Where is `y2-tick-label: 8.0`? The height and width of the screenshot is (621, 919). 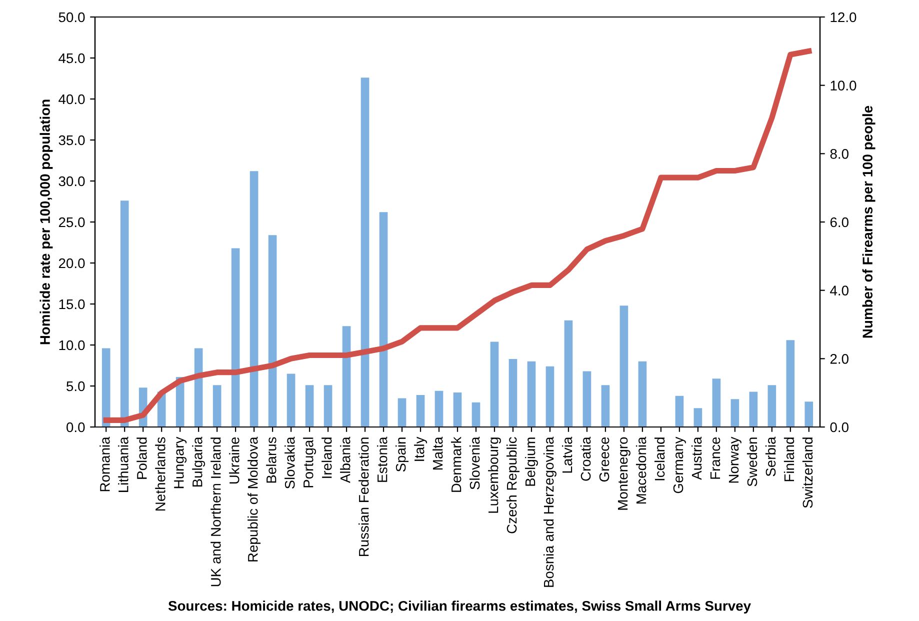 y2-tick-label: 8.0 is located at coordinates (839, 154).